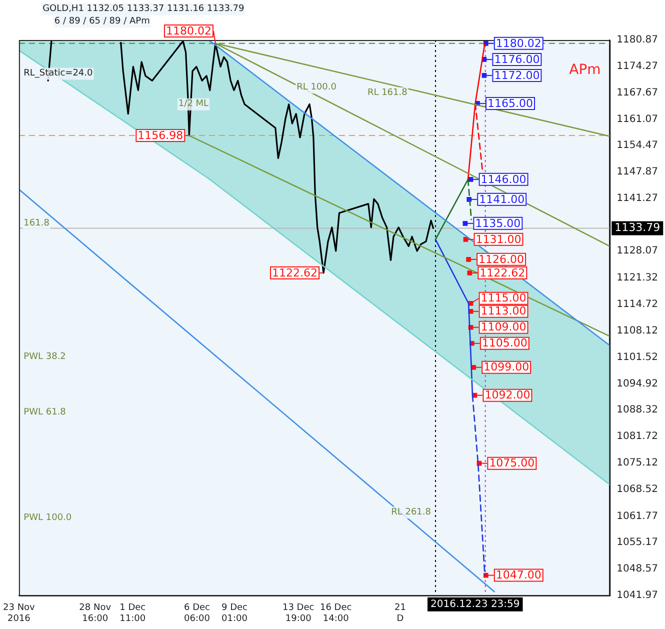  Describe the element at coordinates (637, 542) in the screenshot. I see `y-tick-label: 1055.17` at that location.